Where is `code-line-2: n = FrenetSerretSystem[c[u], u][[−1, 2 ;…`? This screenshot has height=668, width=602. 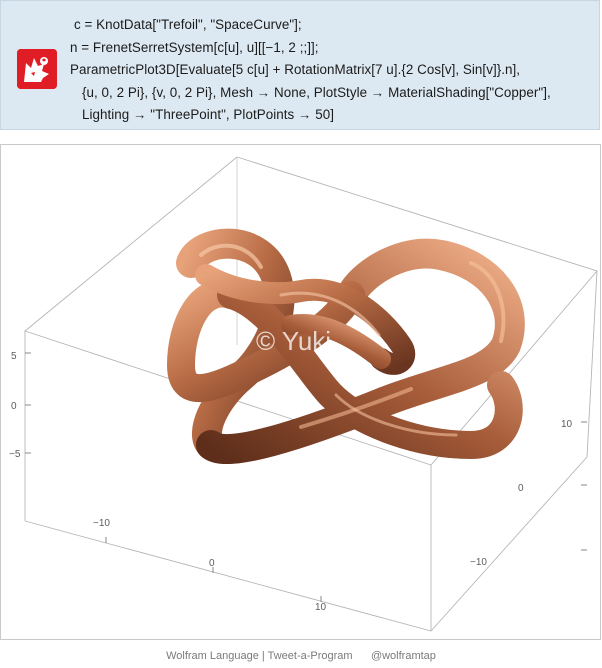 code-line-2: n = FrenetSerretSystem[c[u], u][[−1, 2 ;… is located at coordinates (194, 47).